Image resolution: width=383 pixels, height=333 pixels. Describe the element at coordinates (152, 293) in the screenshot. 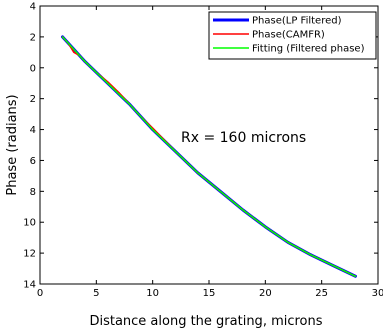

I see `x-tick-label: 10` at that location.